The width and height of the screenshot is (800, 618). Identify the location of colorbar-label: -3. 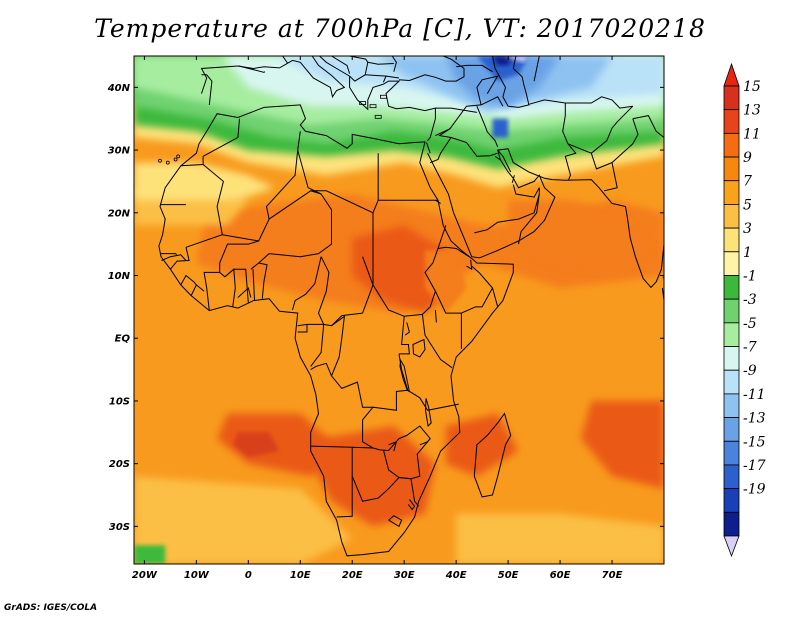
(750, 300).